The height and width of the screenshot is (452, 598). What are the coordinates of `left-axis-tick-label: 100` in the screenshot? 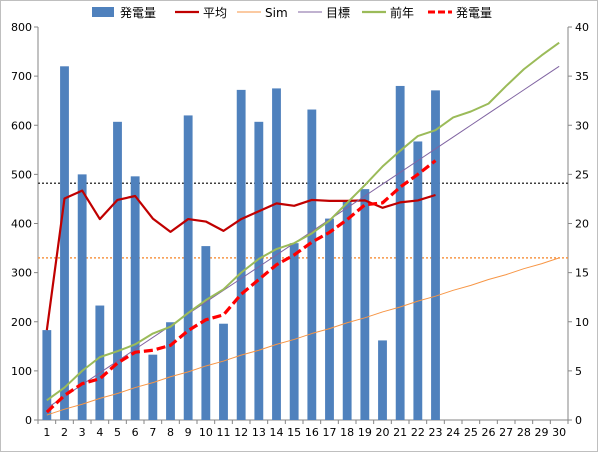 It's located at (21, 371).